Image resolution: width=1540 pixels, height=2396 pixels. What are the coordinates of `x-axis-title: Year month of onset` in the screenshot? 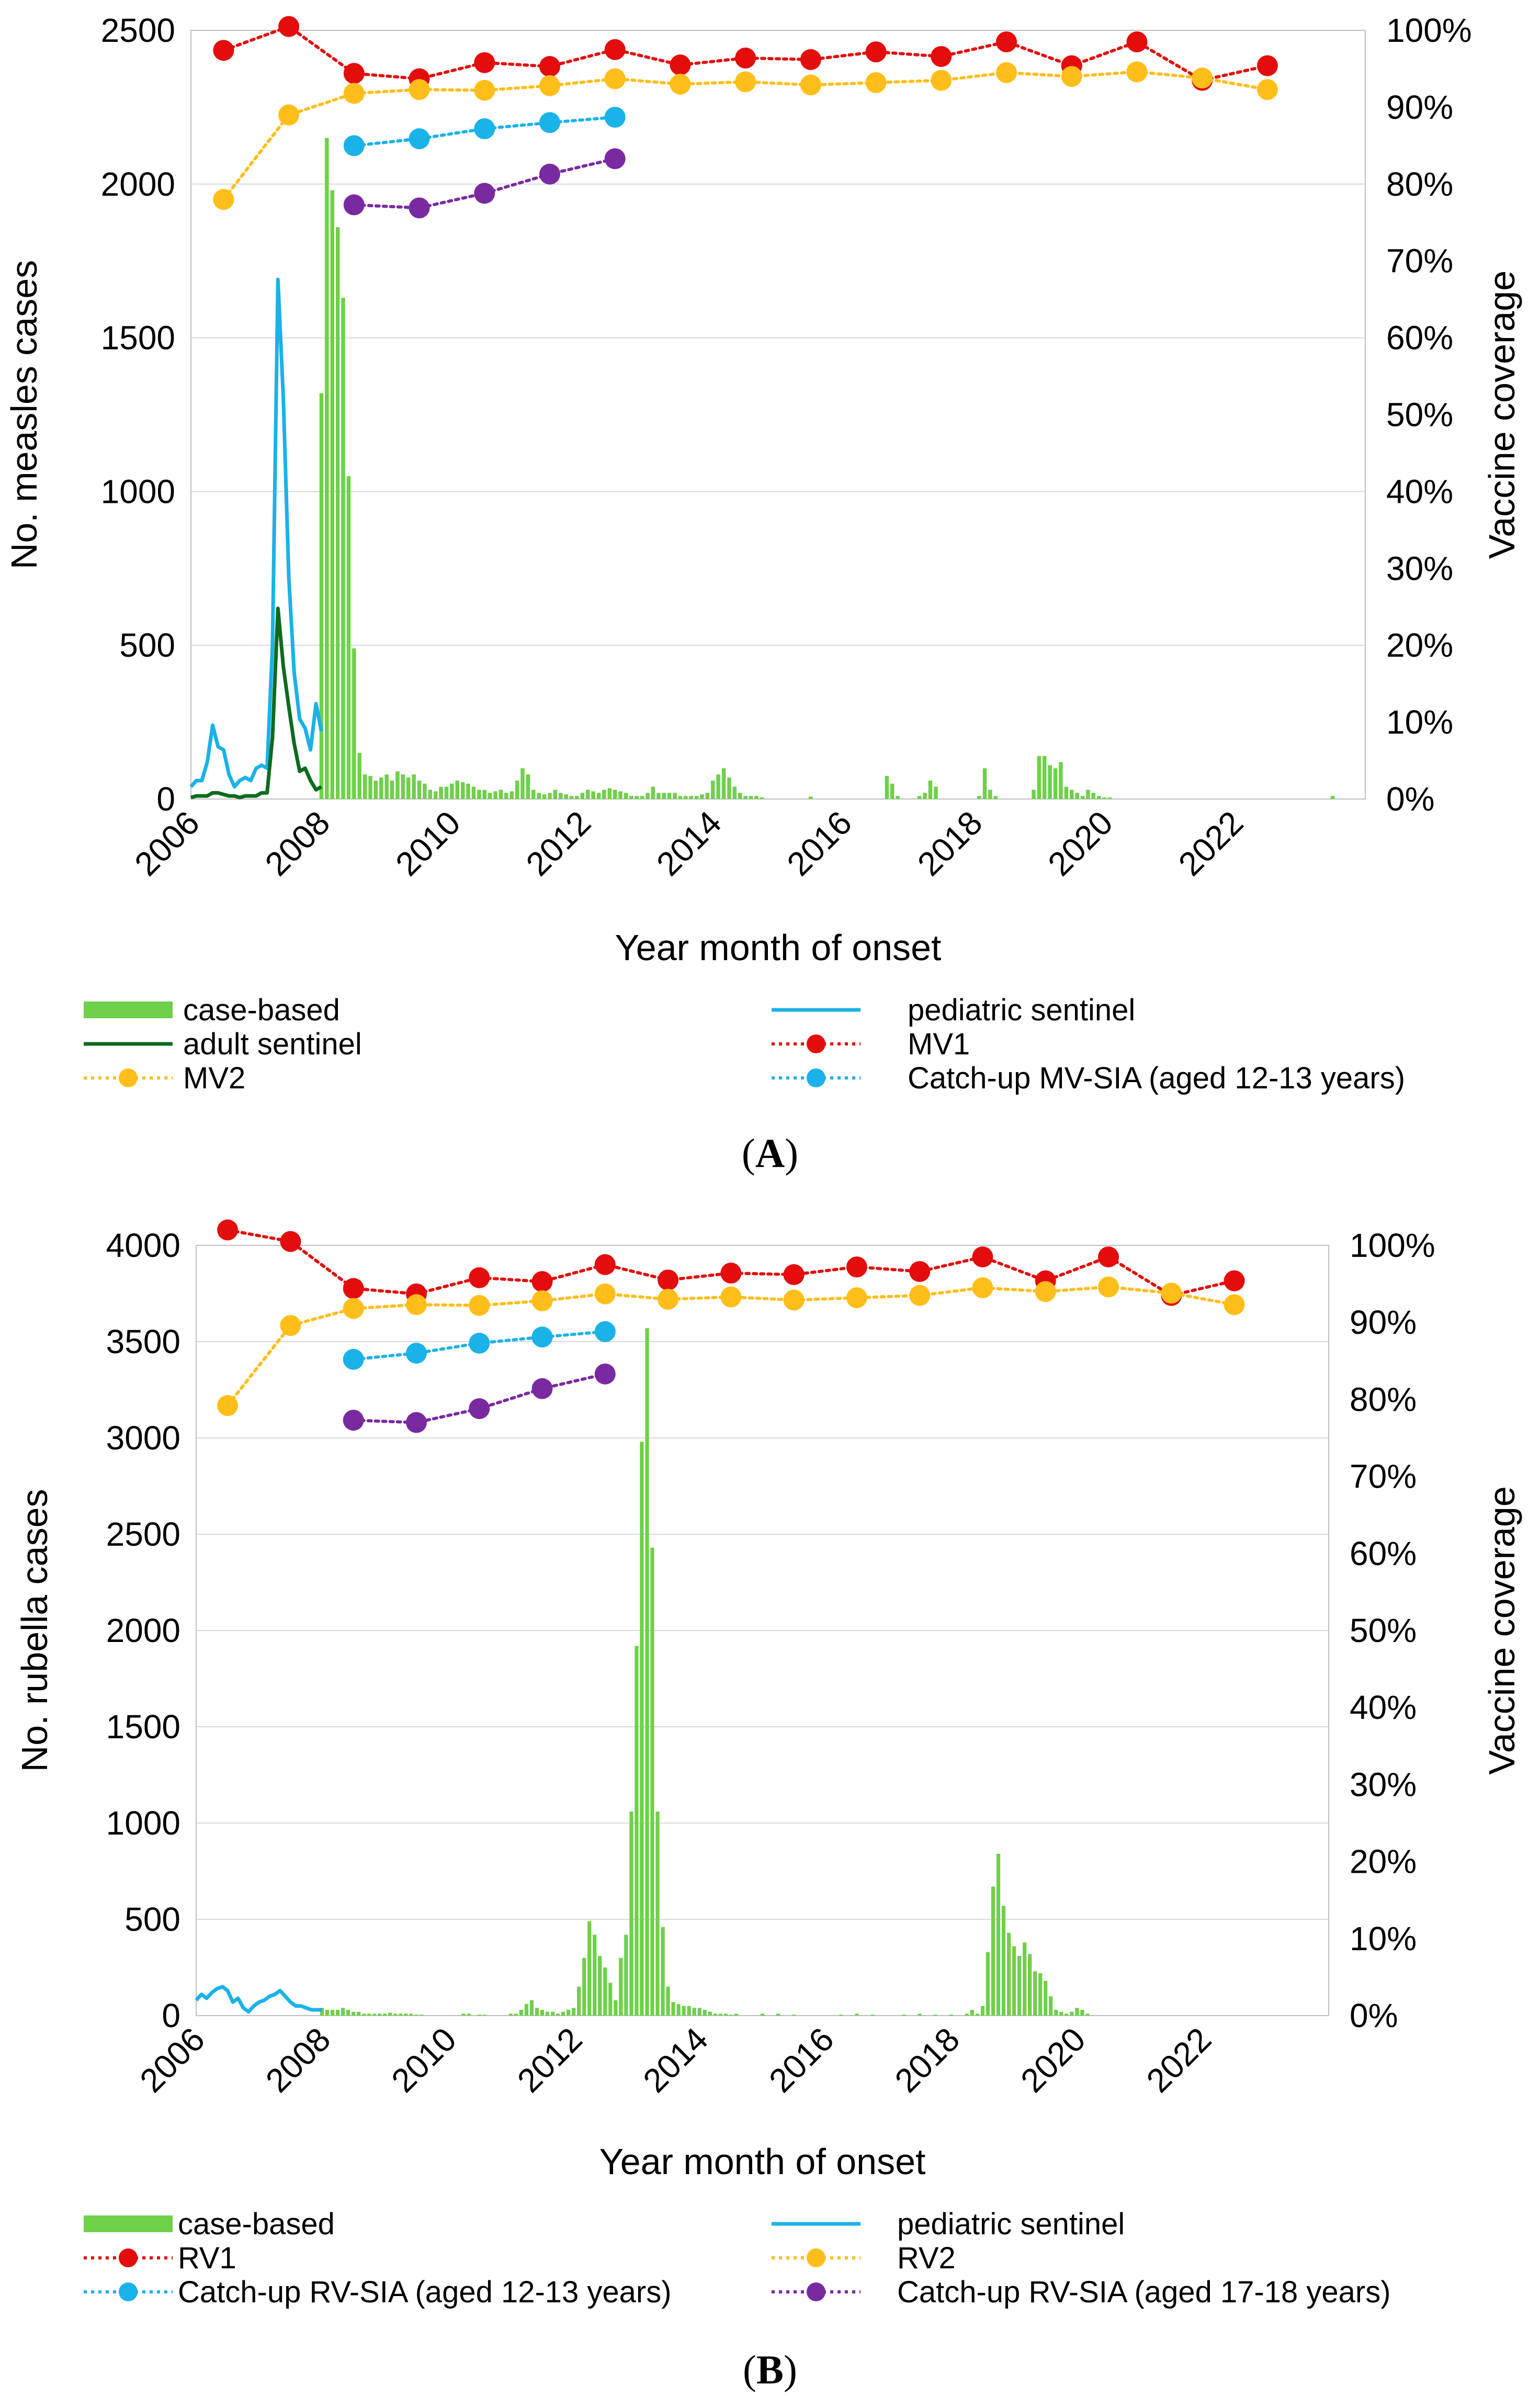 It's located at (778, 948).